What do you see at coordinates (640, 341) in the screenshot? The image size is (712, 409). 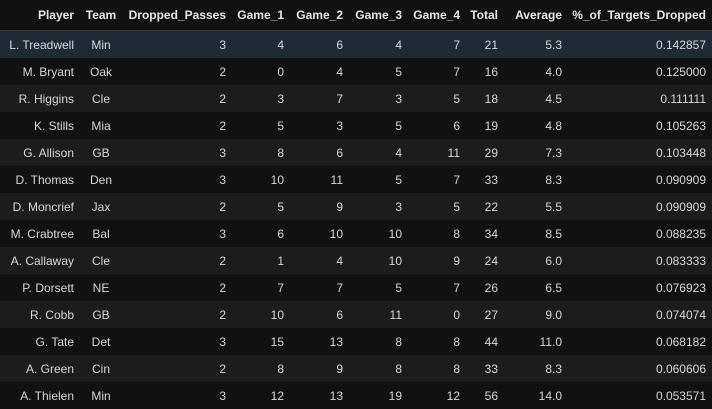 I see `cell-pct-targets-dropped: 0.068182` at bounding box center [640, 341].